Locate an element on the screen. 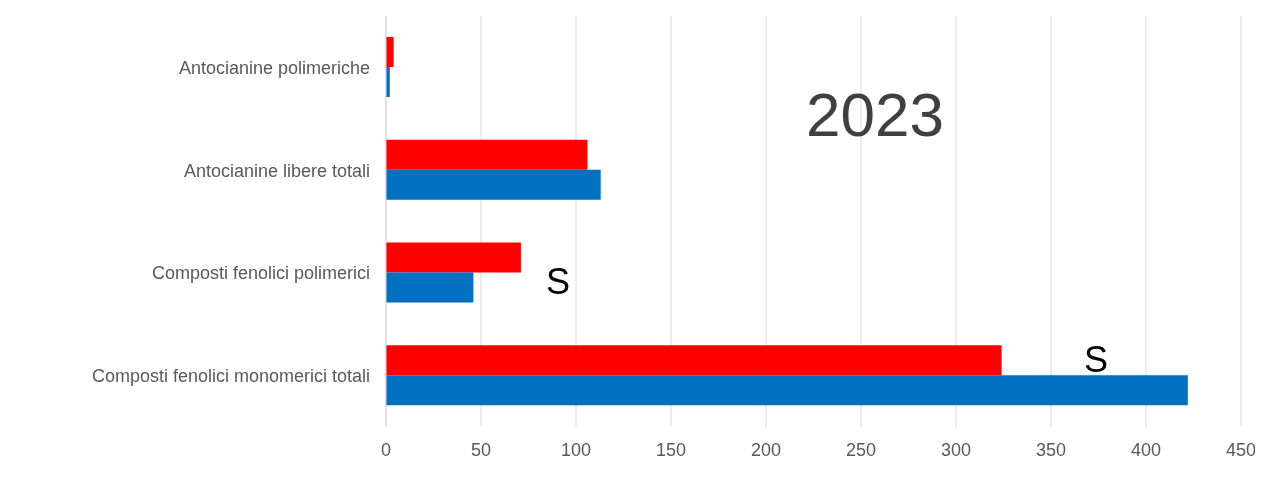 This screenshot has width=1263, height=483. y-tick-label: Antocianine libere totali is located at coordinates (276, 170).